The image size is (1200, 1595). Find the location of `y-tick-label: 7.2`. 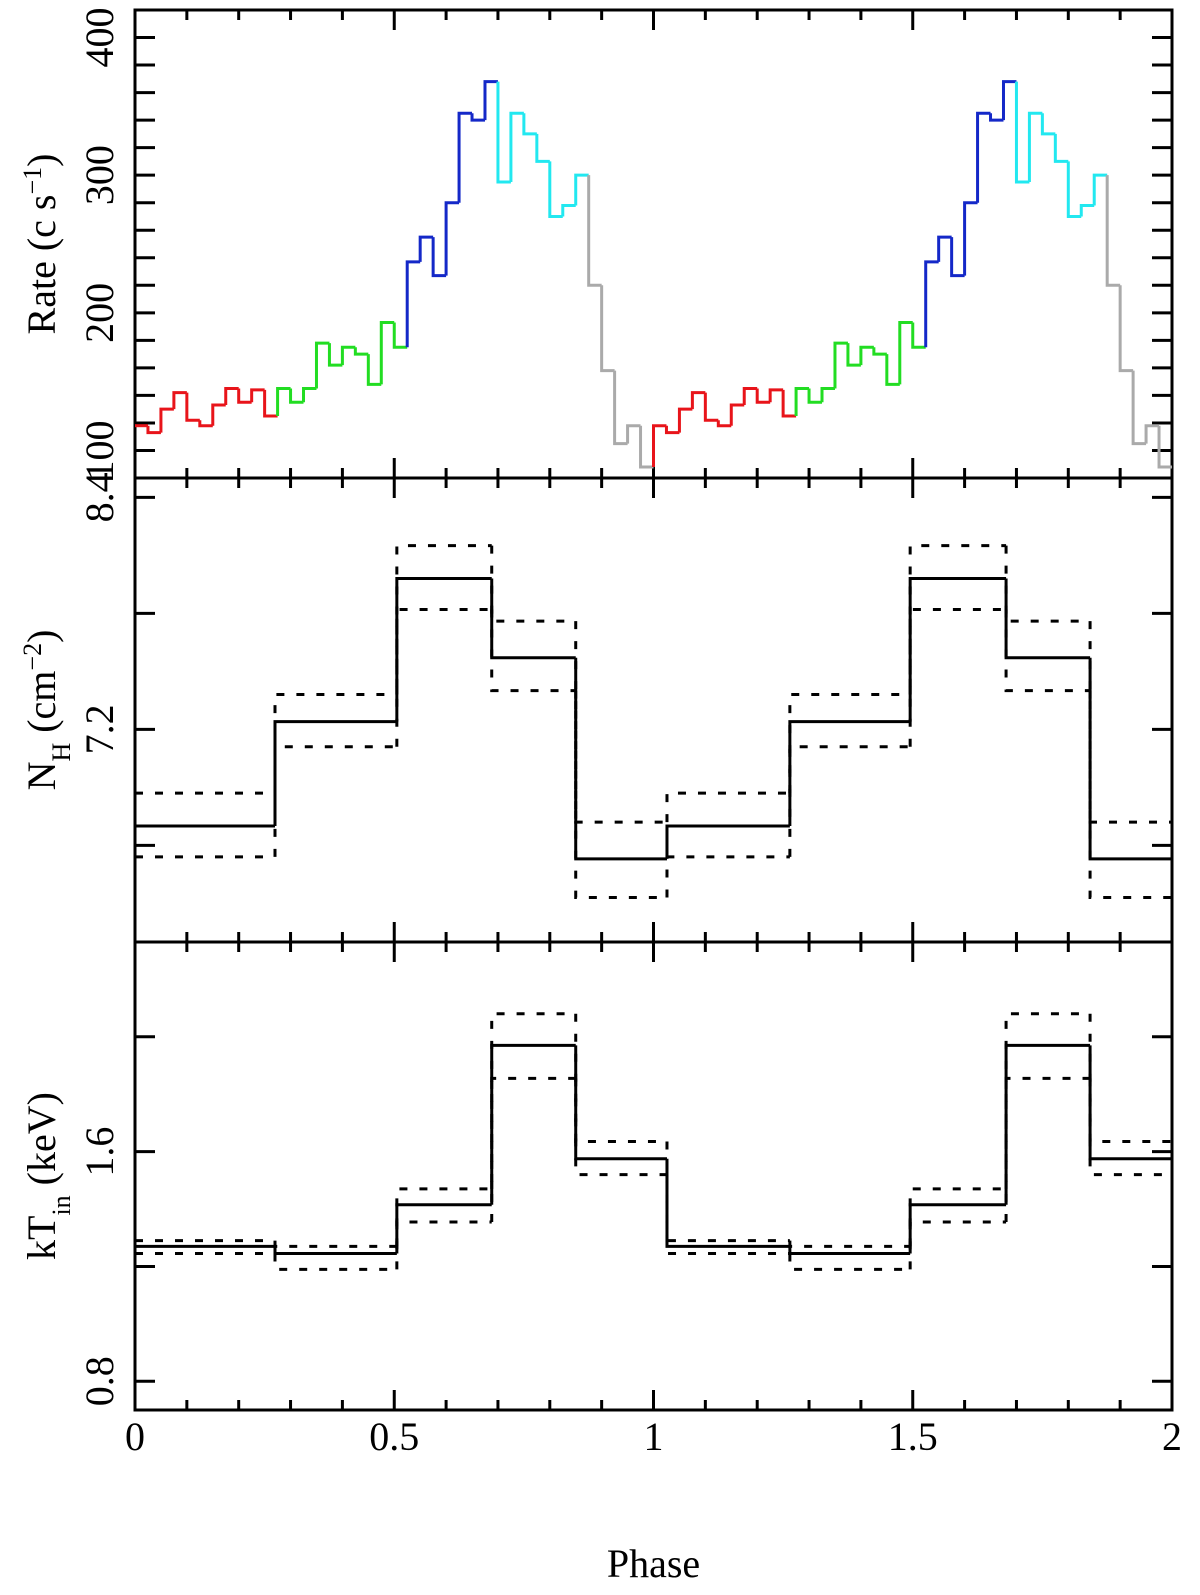

y-tick-label: 7.2 is located at coordinates (99, 729).